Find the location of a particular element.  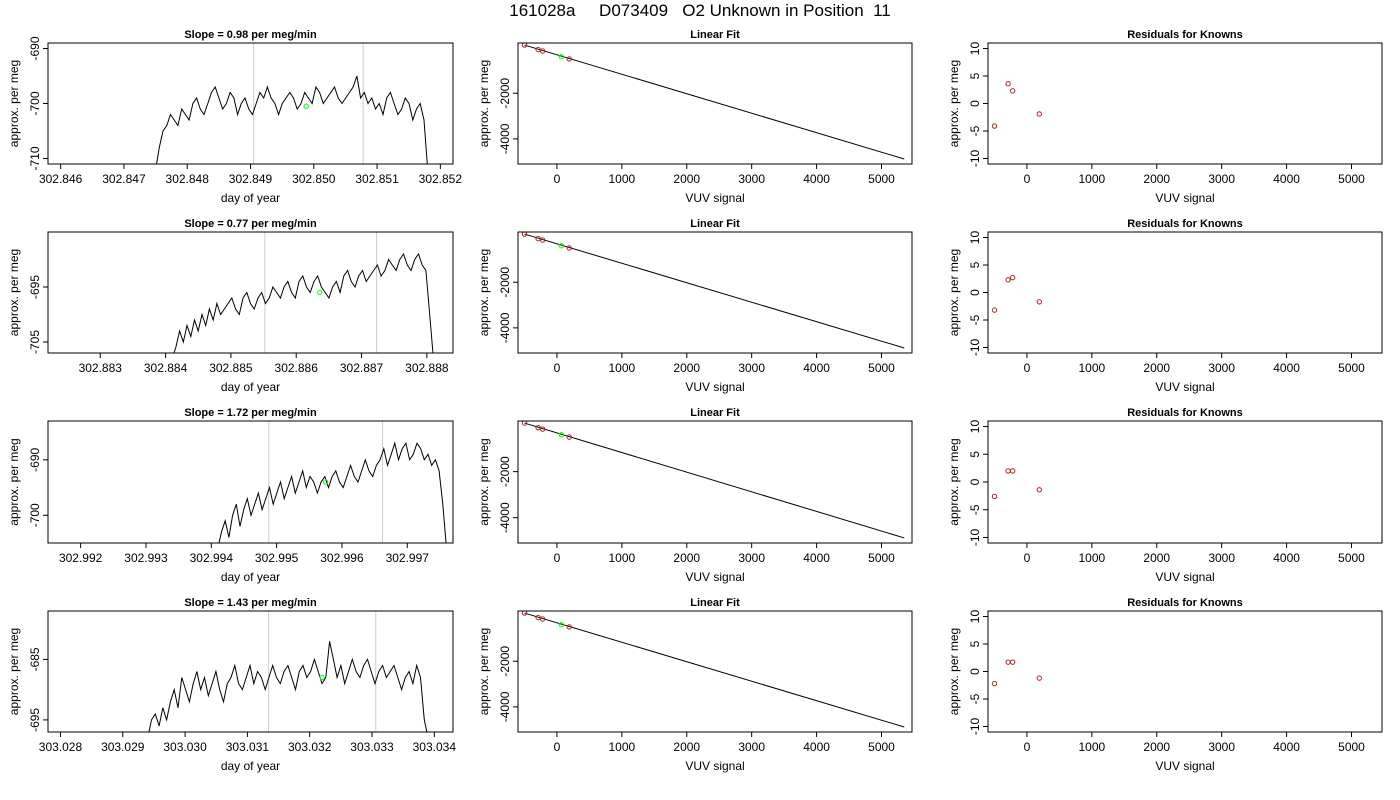

x-tick-label: 302.852 is located at coordinates (441, 179).